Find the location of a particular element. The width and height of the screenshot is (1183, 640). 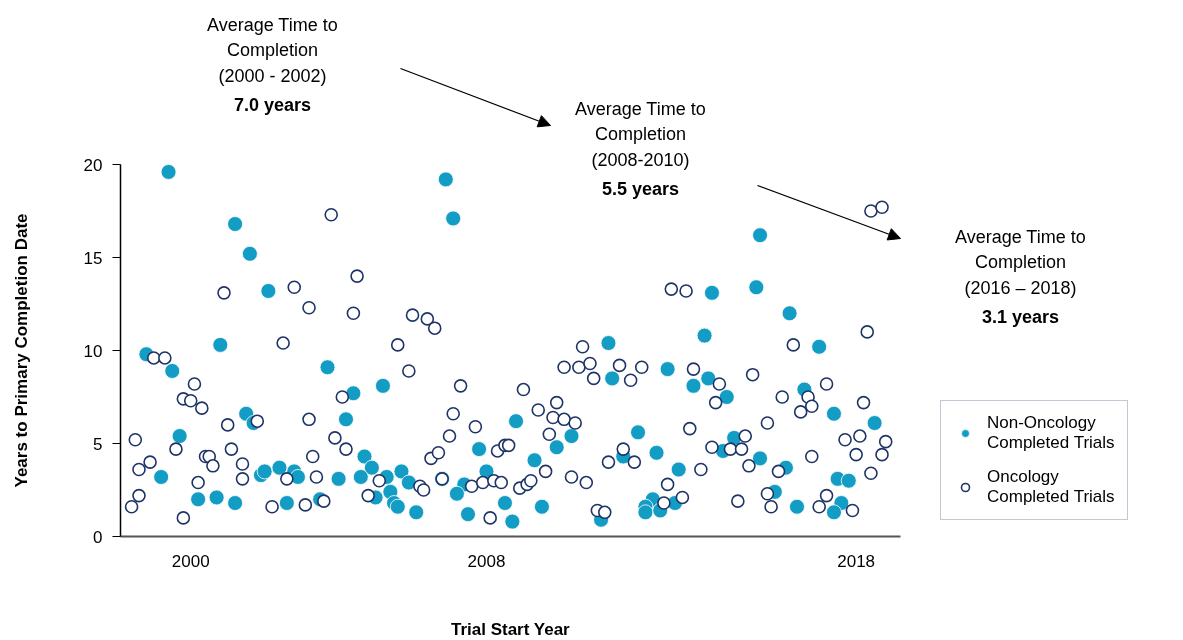

y-tick-label: 5 is located at coordinates (98, 444).